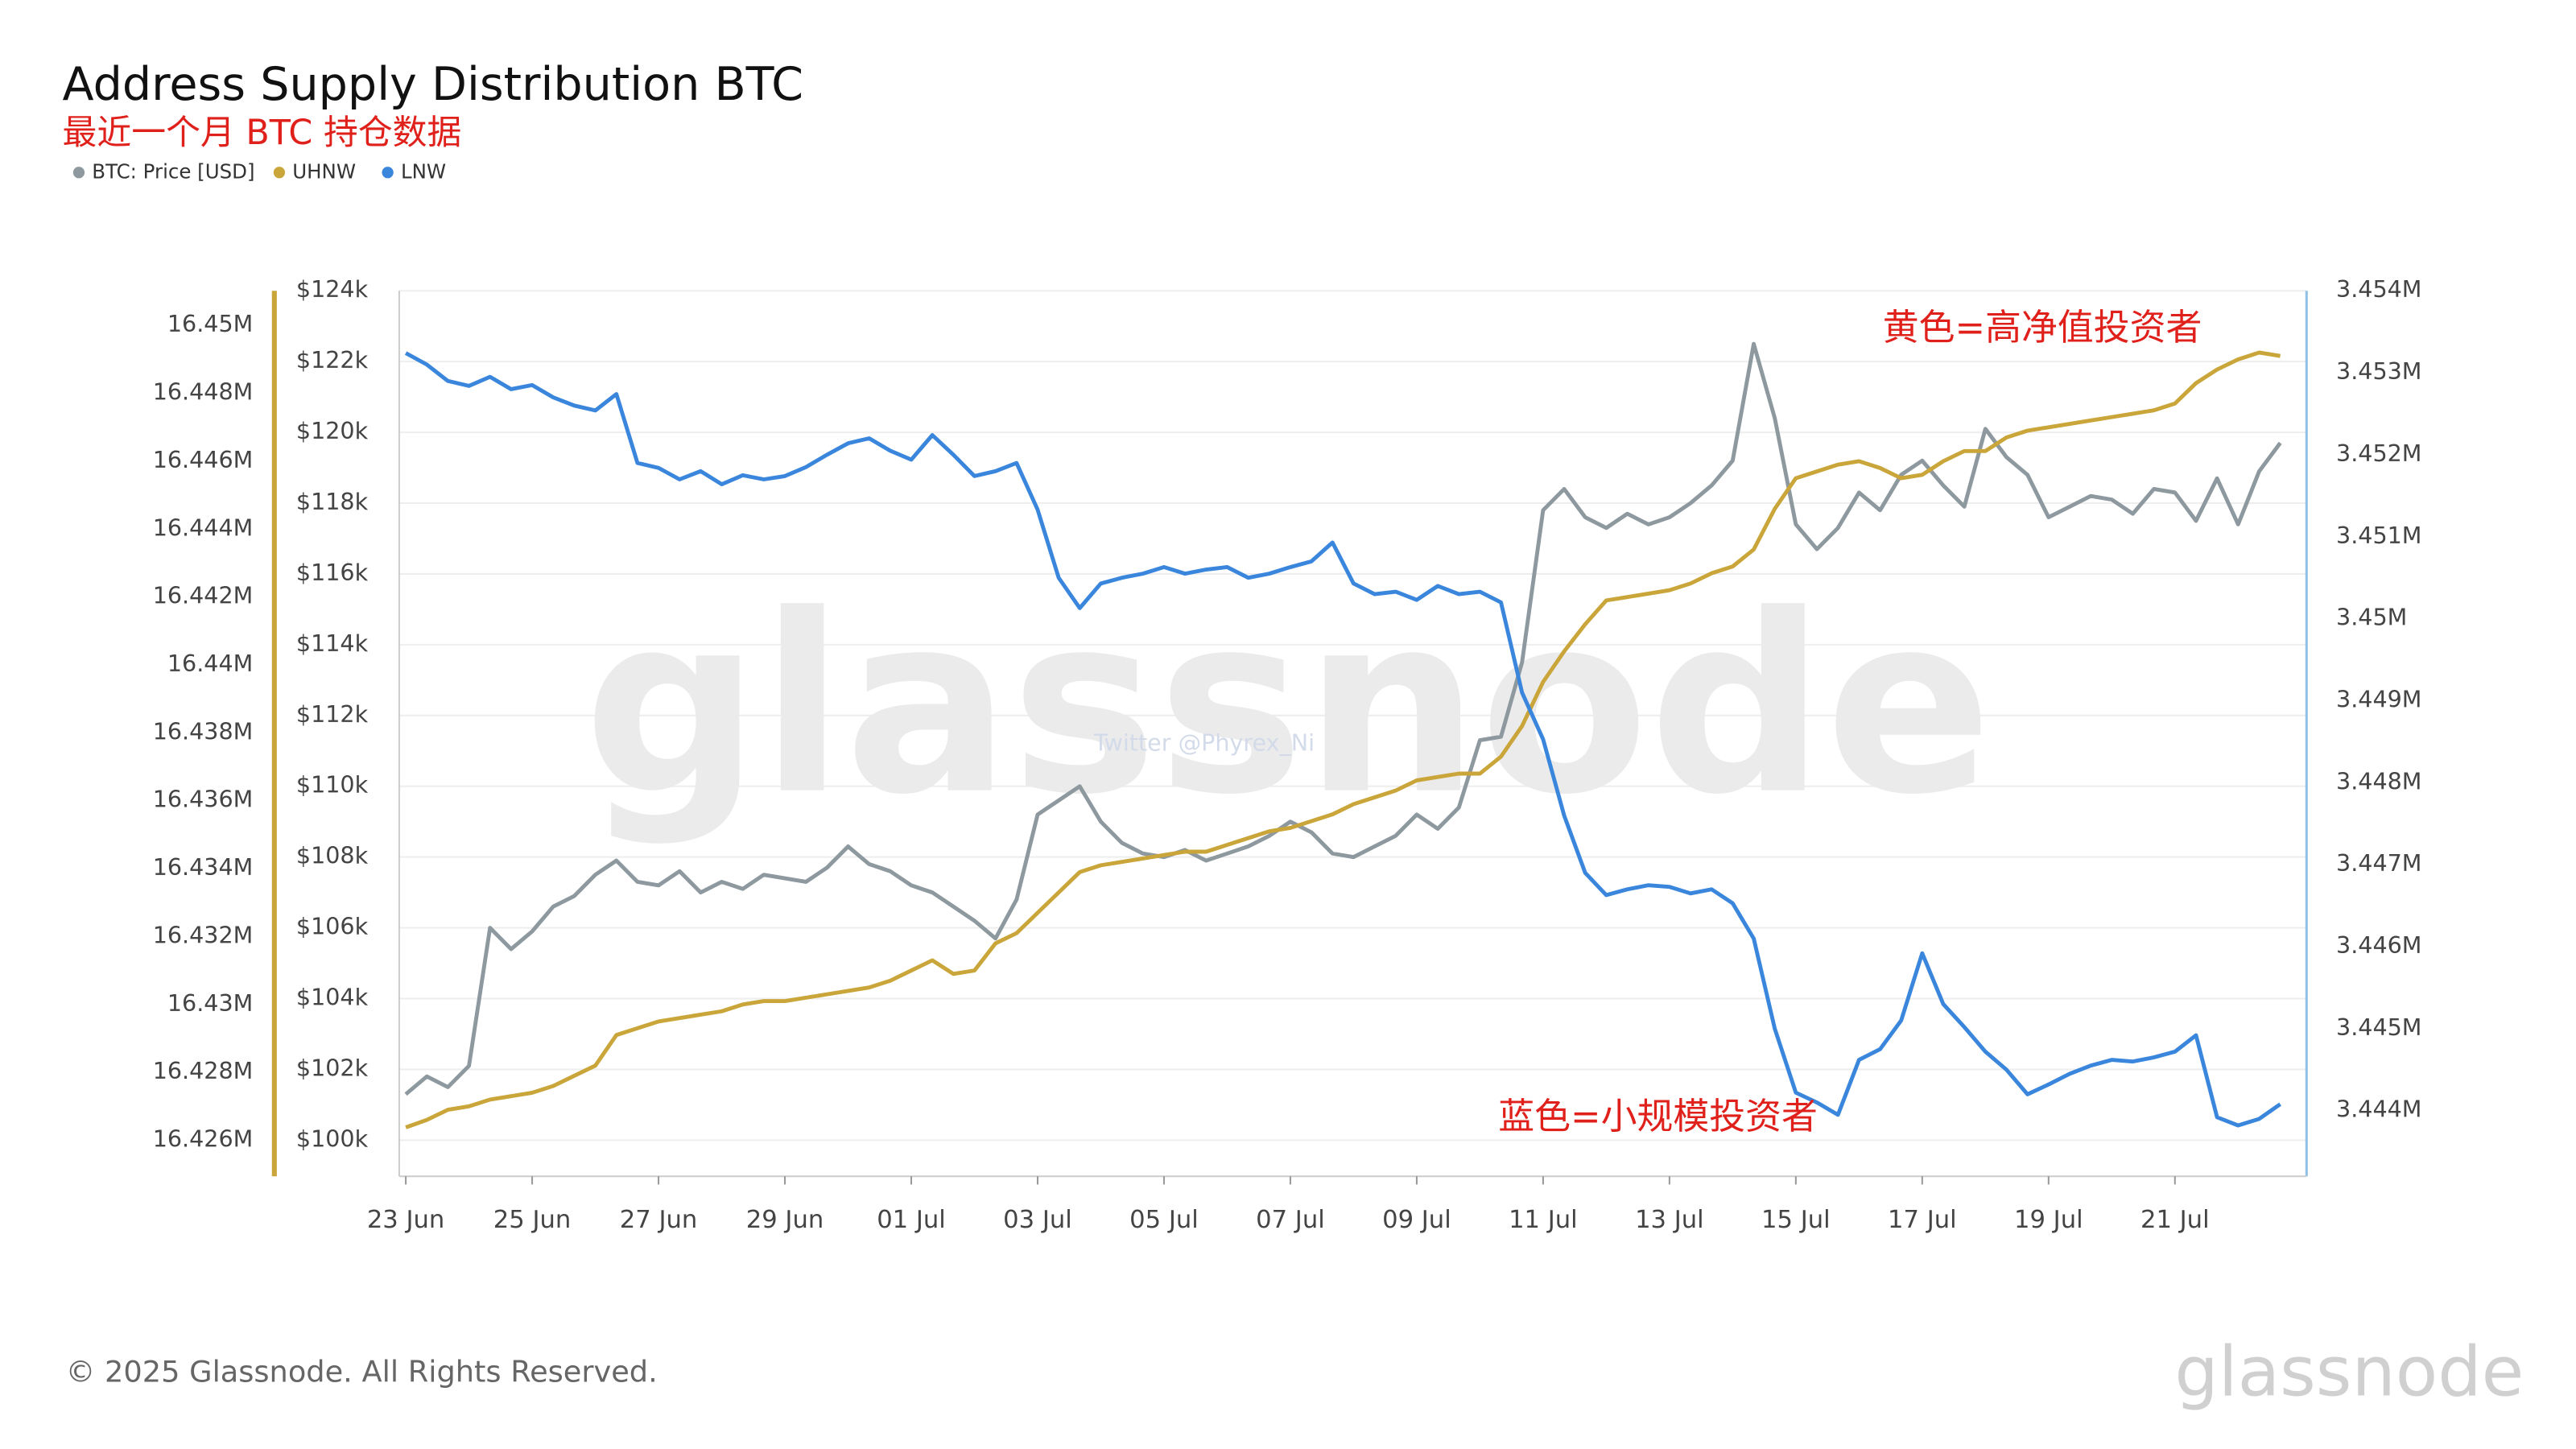 Image resolution: width=2576 pixels, height=1449 pixels. What do you see at coordinates (1922, 1220) in the screenshot?
I see `x-tick-label: 17 Jul` at bounding box center [1922, 1220].